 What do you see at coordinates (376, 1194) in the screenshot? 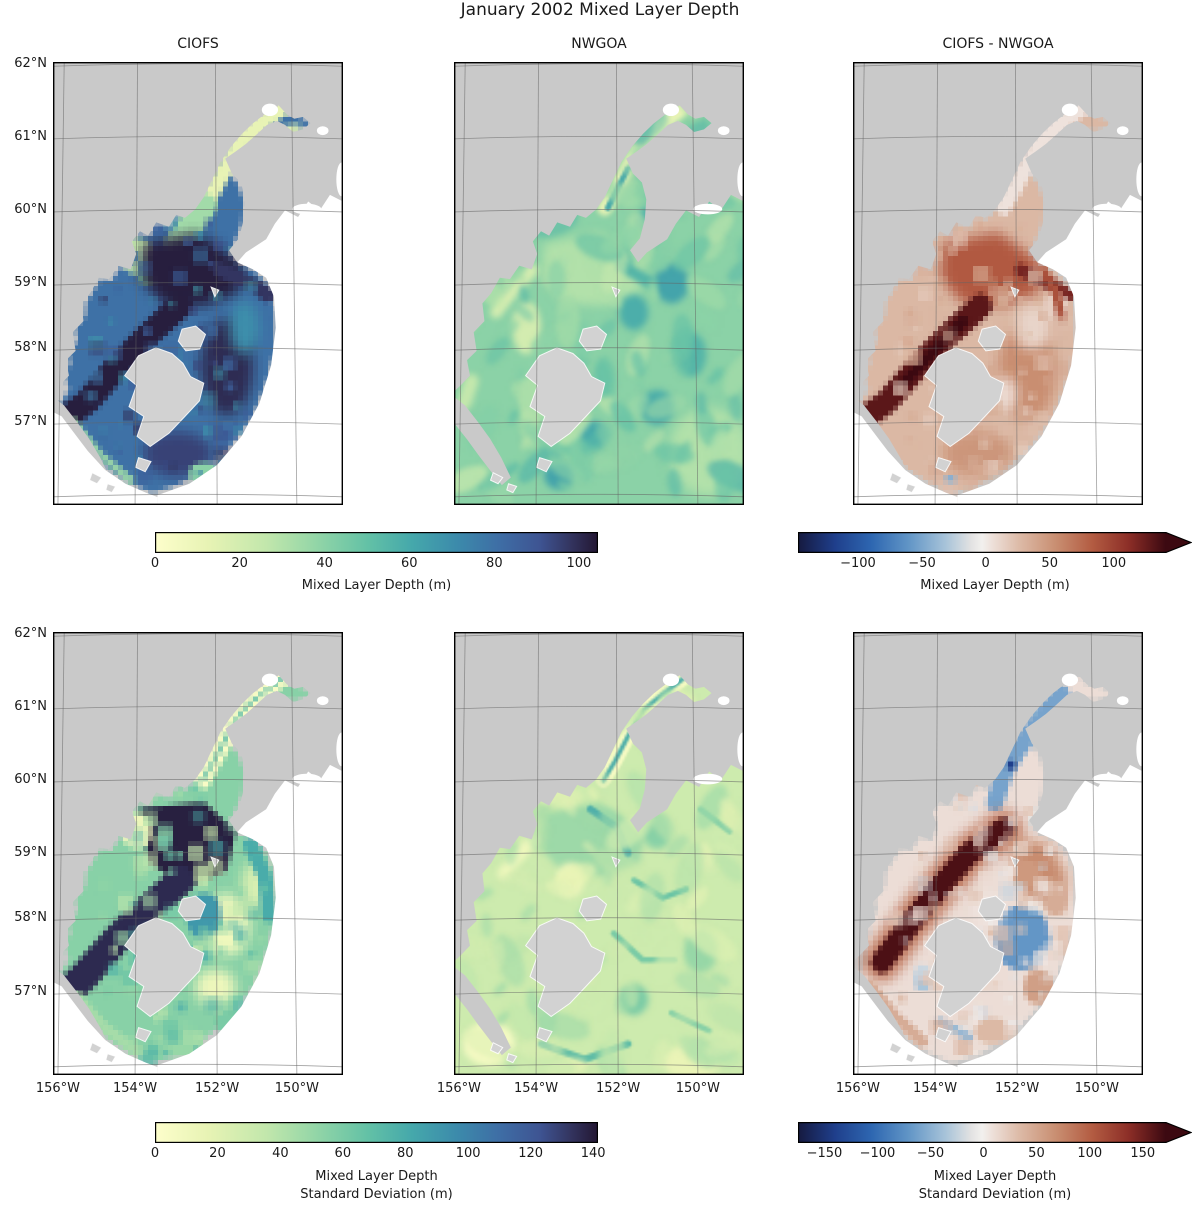
I see `colorbar-std-label-line2: Standard Deviation (m)` at bounding box center [376, 1194].